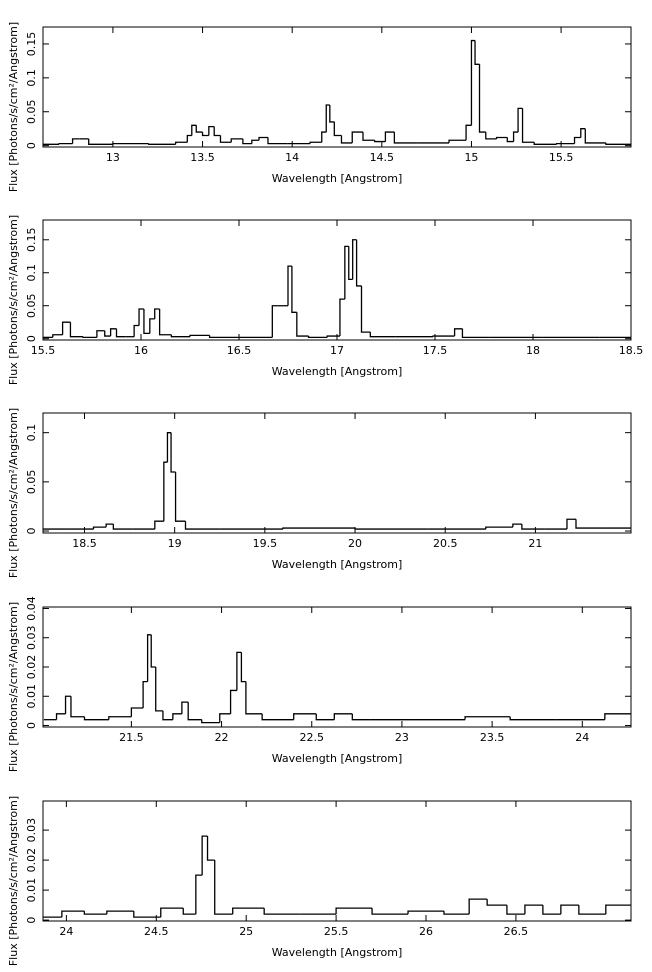 The width and height of the screenshot is (652, 972). Describe the element at coordinates (31, 305) in the screenshot. I see `y-tick-label: 0.05` at that location.